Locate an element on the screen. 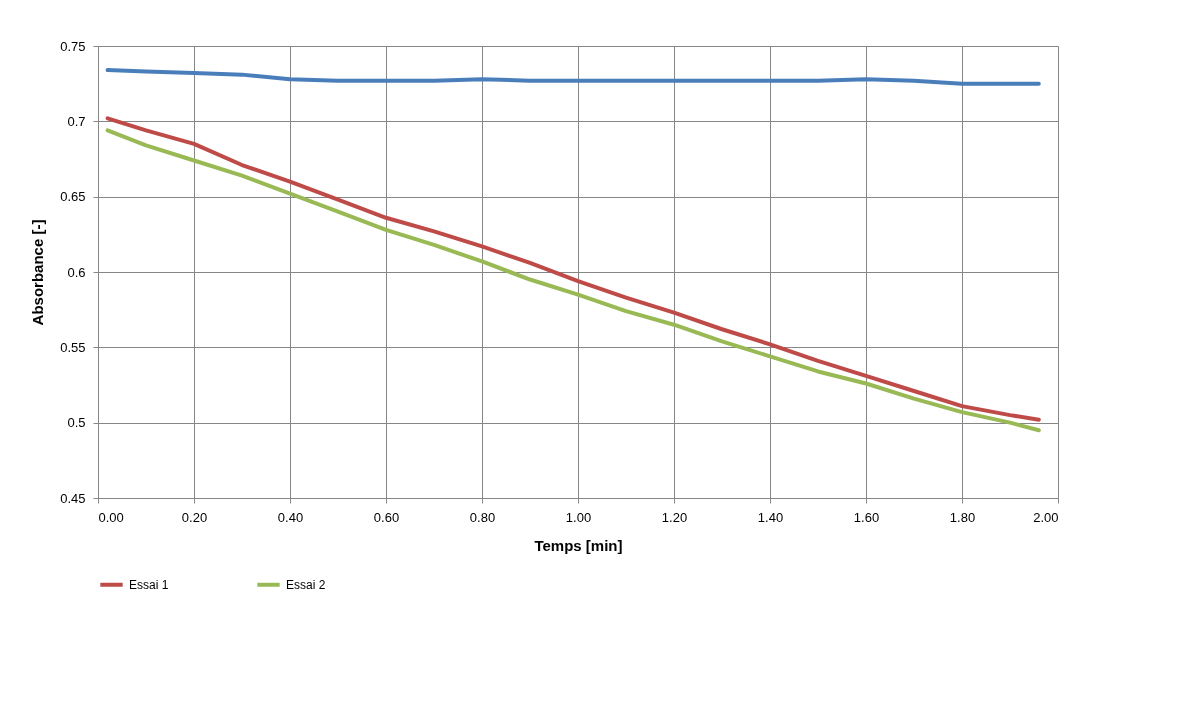 This screenshot has width=1203, height=704. y-tick-label: 0.6 is located at coordinates (76, 272).